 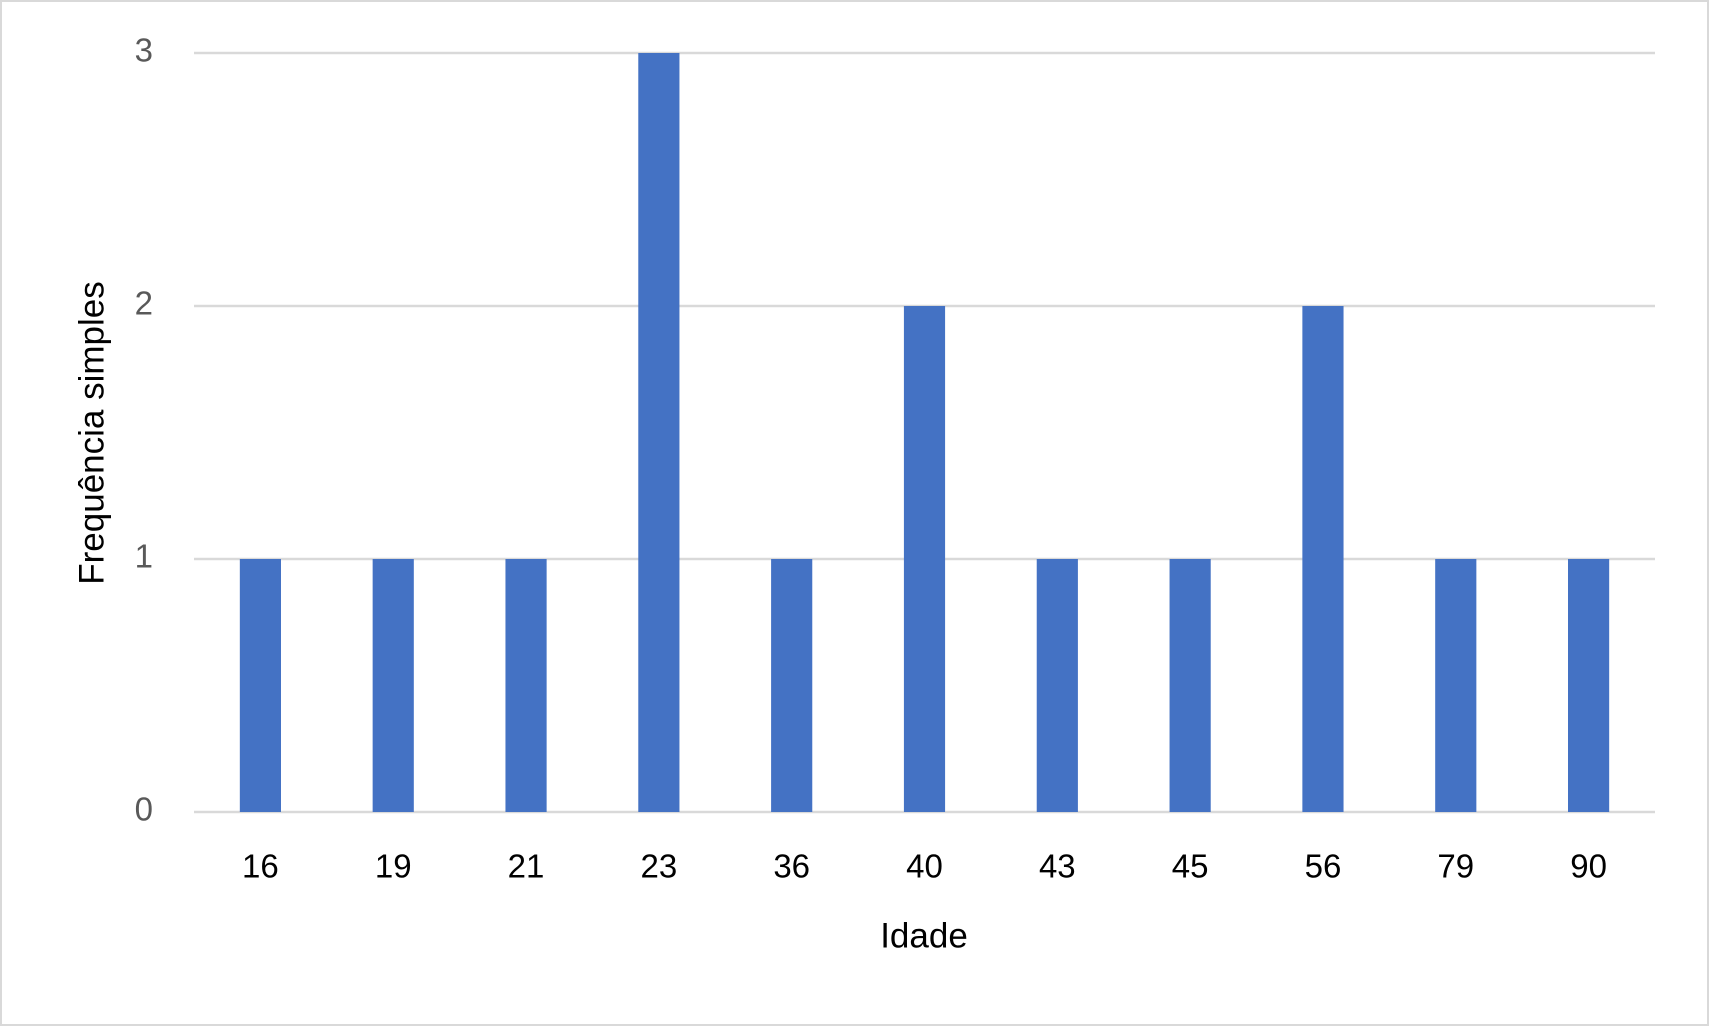 I want to click on y-axis-title: Frequência simples, so click(x=91, y=432).